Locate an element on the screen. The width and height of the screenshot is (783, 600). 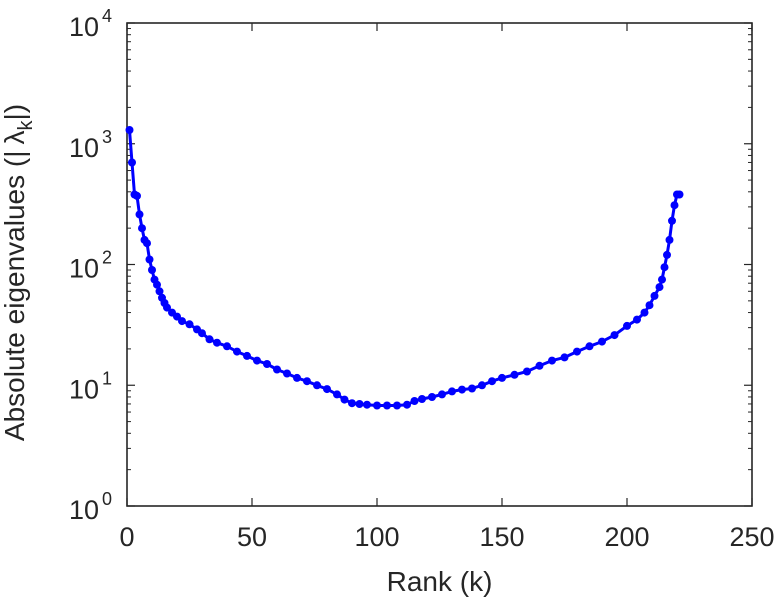
y-axis-label-prefix: Absolute eigenvalues (| is located at coordinates (15, 296).